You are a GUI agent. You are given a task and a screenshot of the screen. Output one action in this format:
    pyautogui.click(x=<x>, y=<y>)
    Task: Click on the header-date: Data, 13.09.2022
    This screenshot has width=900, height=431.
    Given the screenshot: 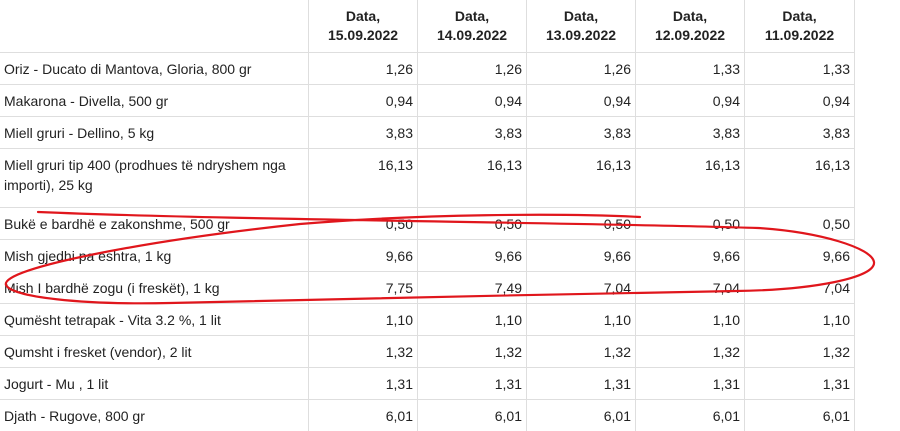 What is the action you would take?
    pyautogui.click(x=581, y=26)
    